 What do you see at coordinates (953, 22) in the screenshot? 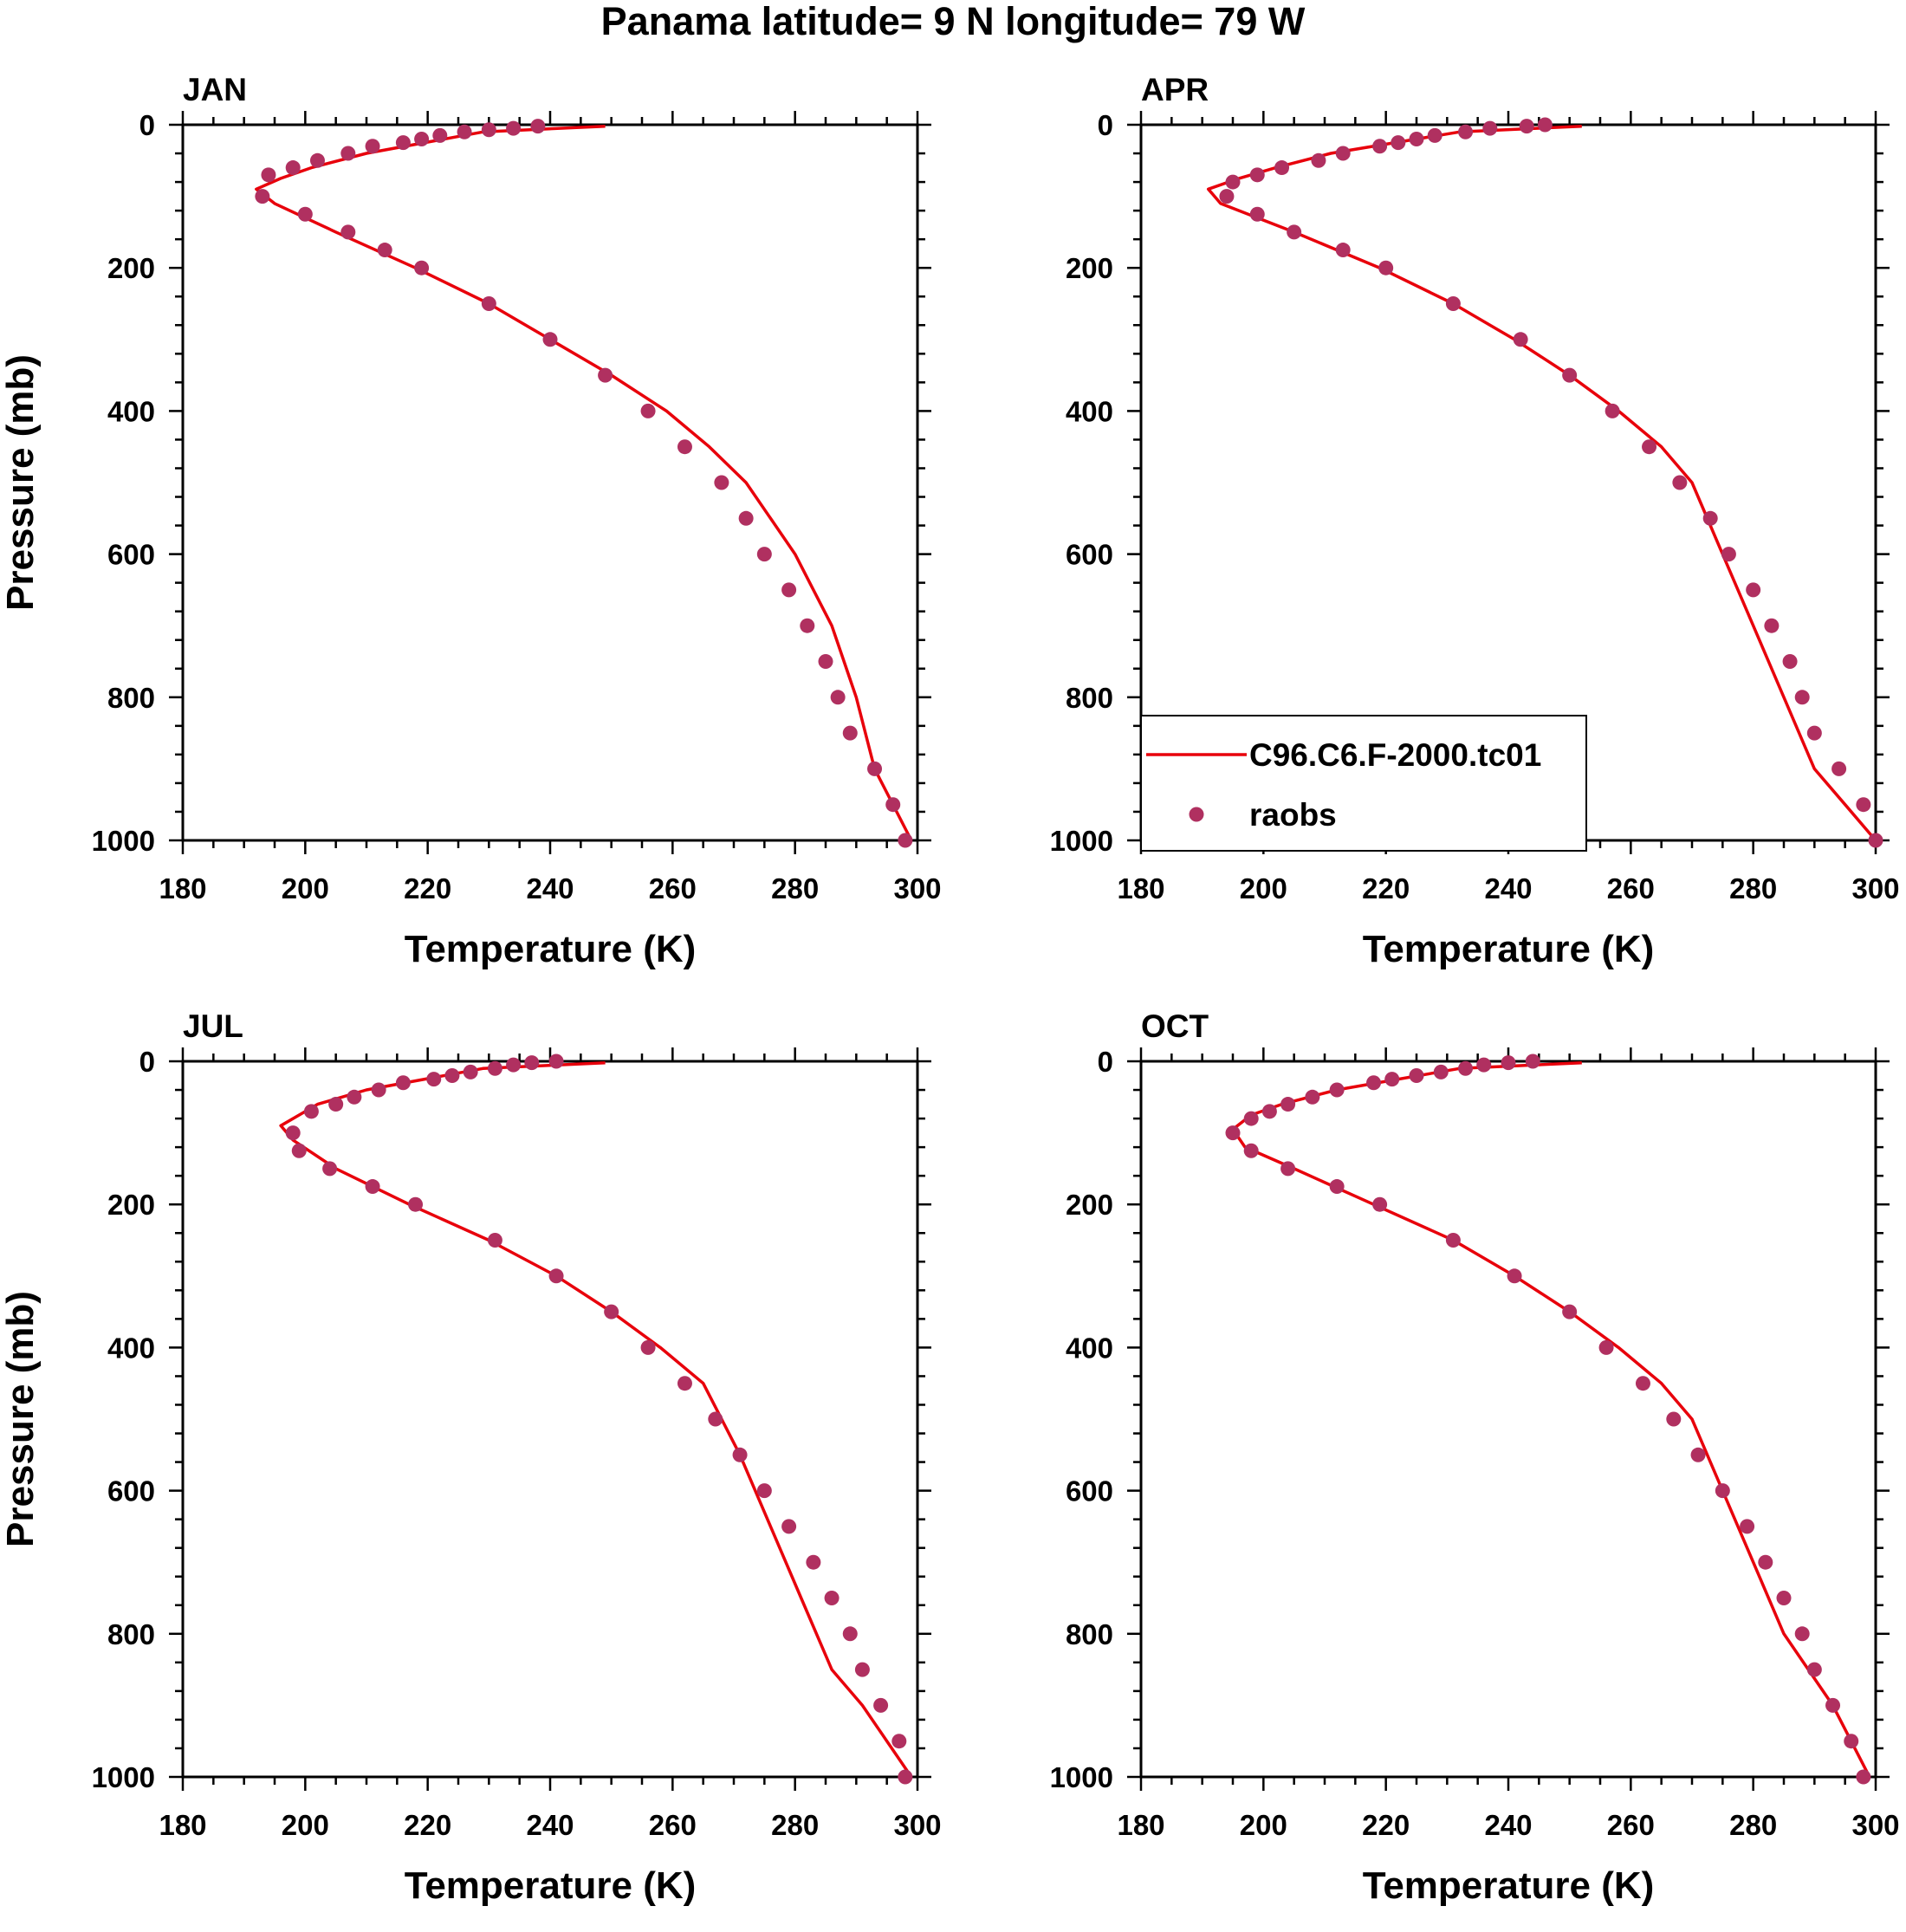
I see `main-title: Panama latitude= 9 N longitude= 79 W` at bounding box center [953, 22].